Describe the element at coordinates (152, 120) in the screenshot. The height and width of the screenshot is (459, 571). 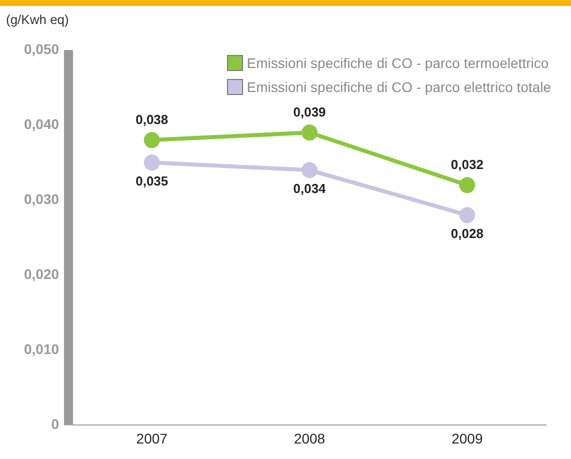
I see `data-label: 0,038` at that location.